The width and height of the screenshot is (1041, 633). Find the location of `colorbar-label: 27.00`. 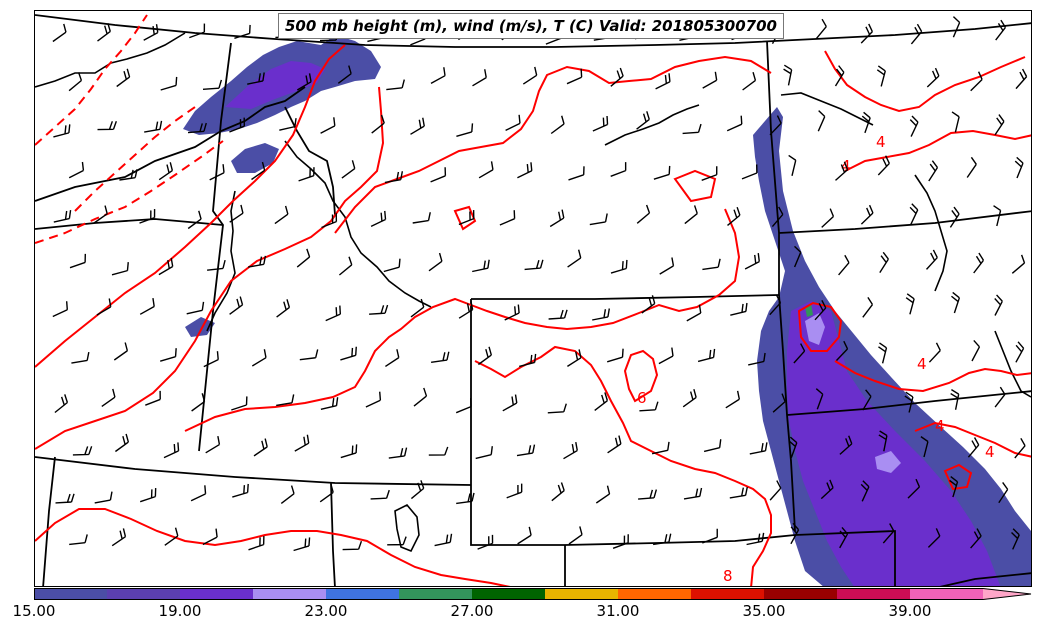

colorbar-label: 27.00 is located at coordinates (472, 611).